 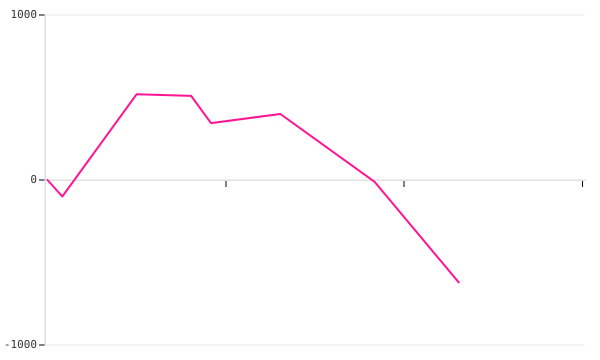 I want to click on y-tick-label: -1000, so click(x=20, y=344).